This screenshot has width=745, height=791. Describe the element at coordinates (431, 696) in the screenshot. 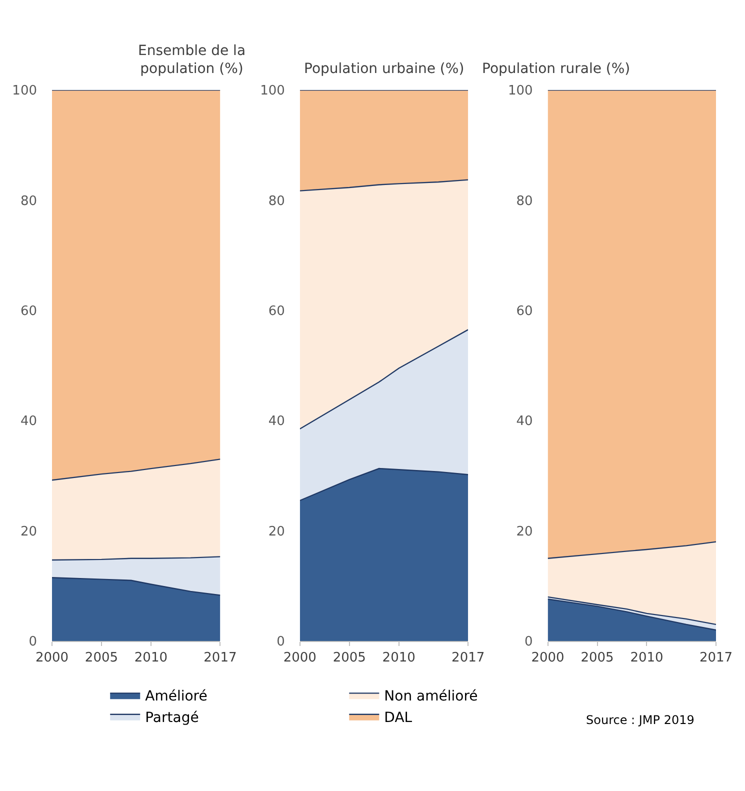

I see `legend-label: Non amélioré` at that location.